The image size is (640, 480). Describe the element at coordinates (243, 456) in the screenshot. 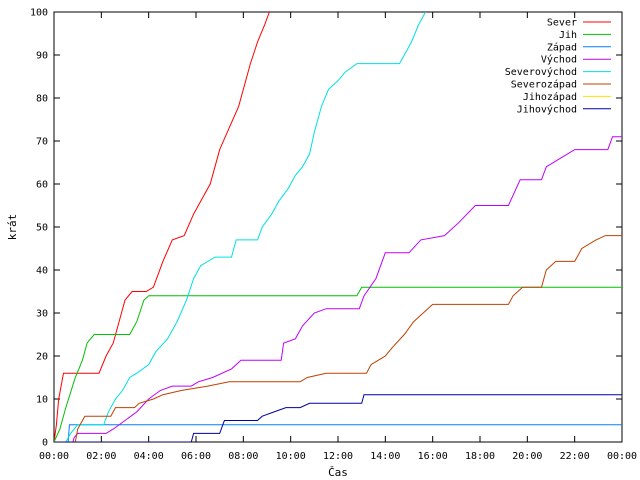

I see `x-tick-label: 08:00` at that location.